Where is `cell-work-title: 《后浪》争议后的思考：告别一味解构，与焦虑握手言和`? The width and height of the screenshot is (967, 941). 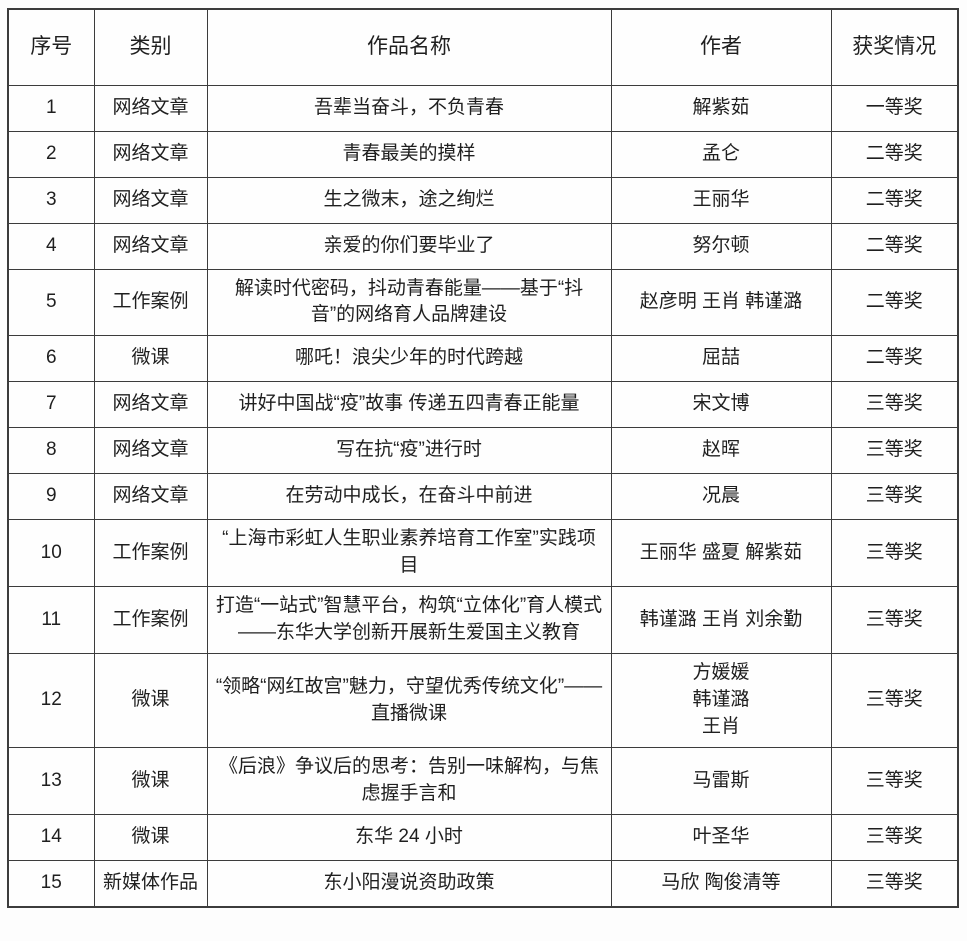
cell-work-title: 《后浪》争议后的思考：告别一味解构，与焦虑握手言和 is located at coordinates (409, 781).